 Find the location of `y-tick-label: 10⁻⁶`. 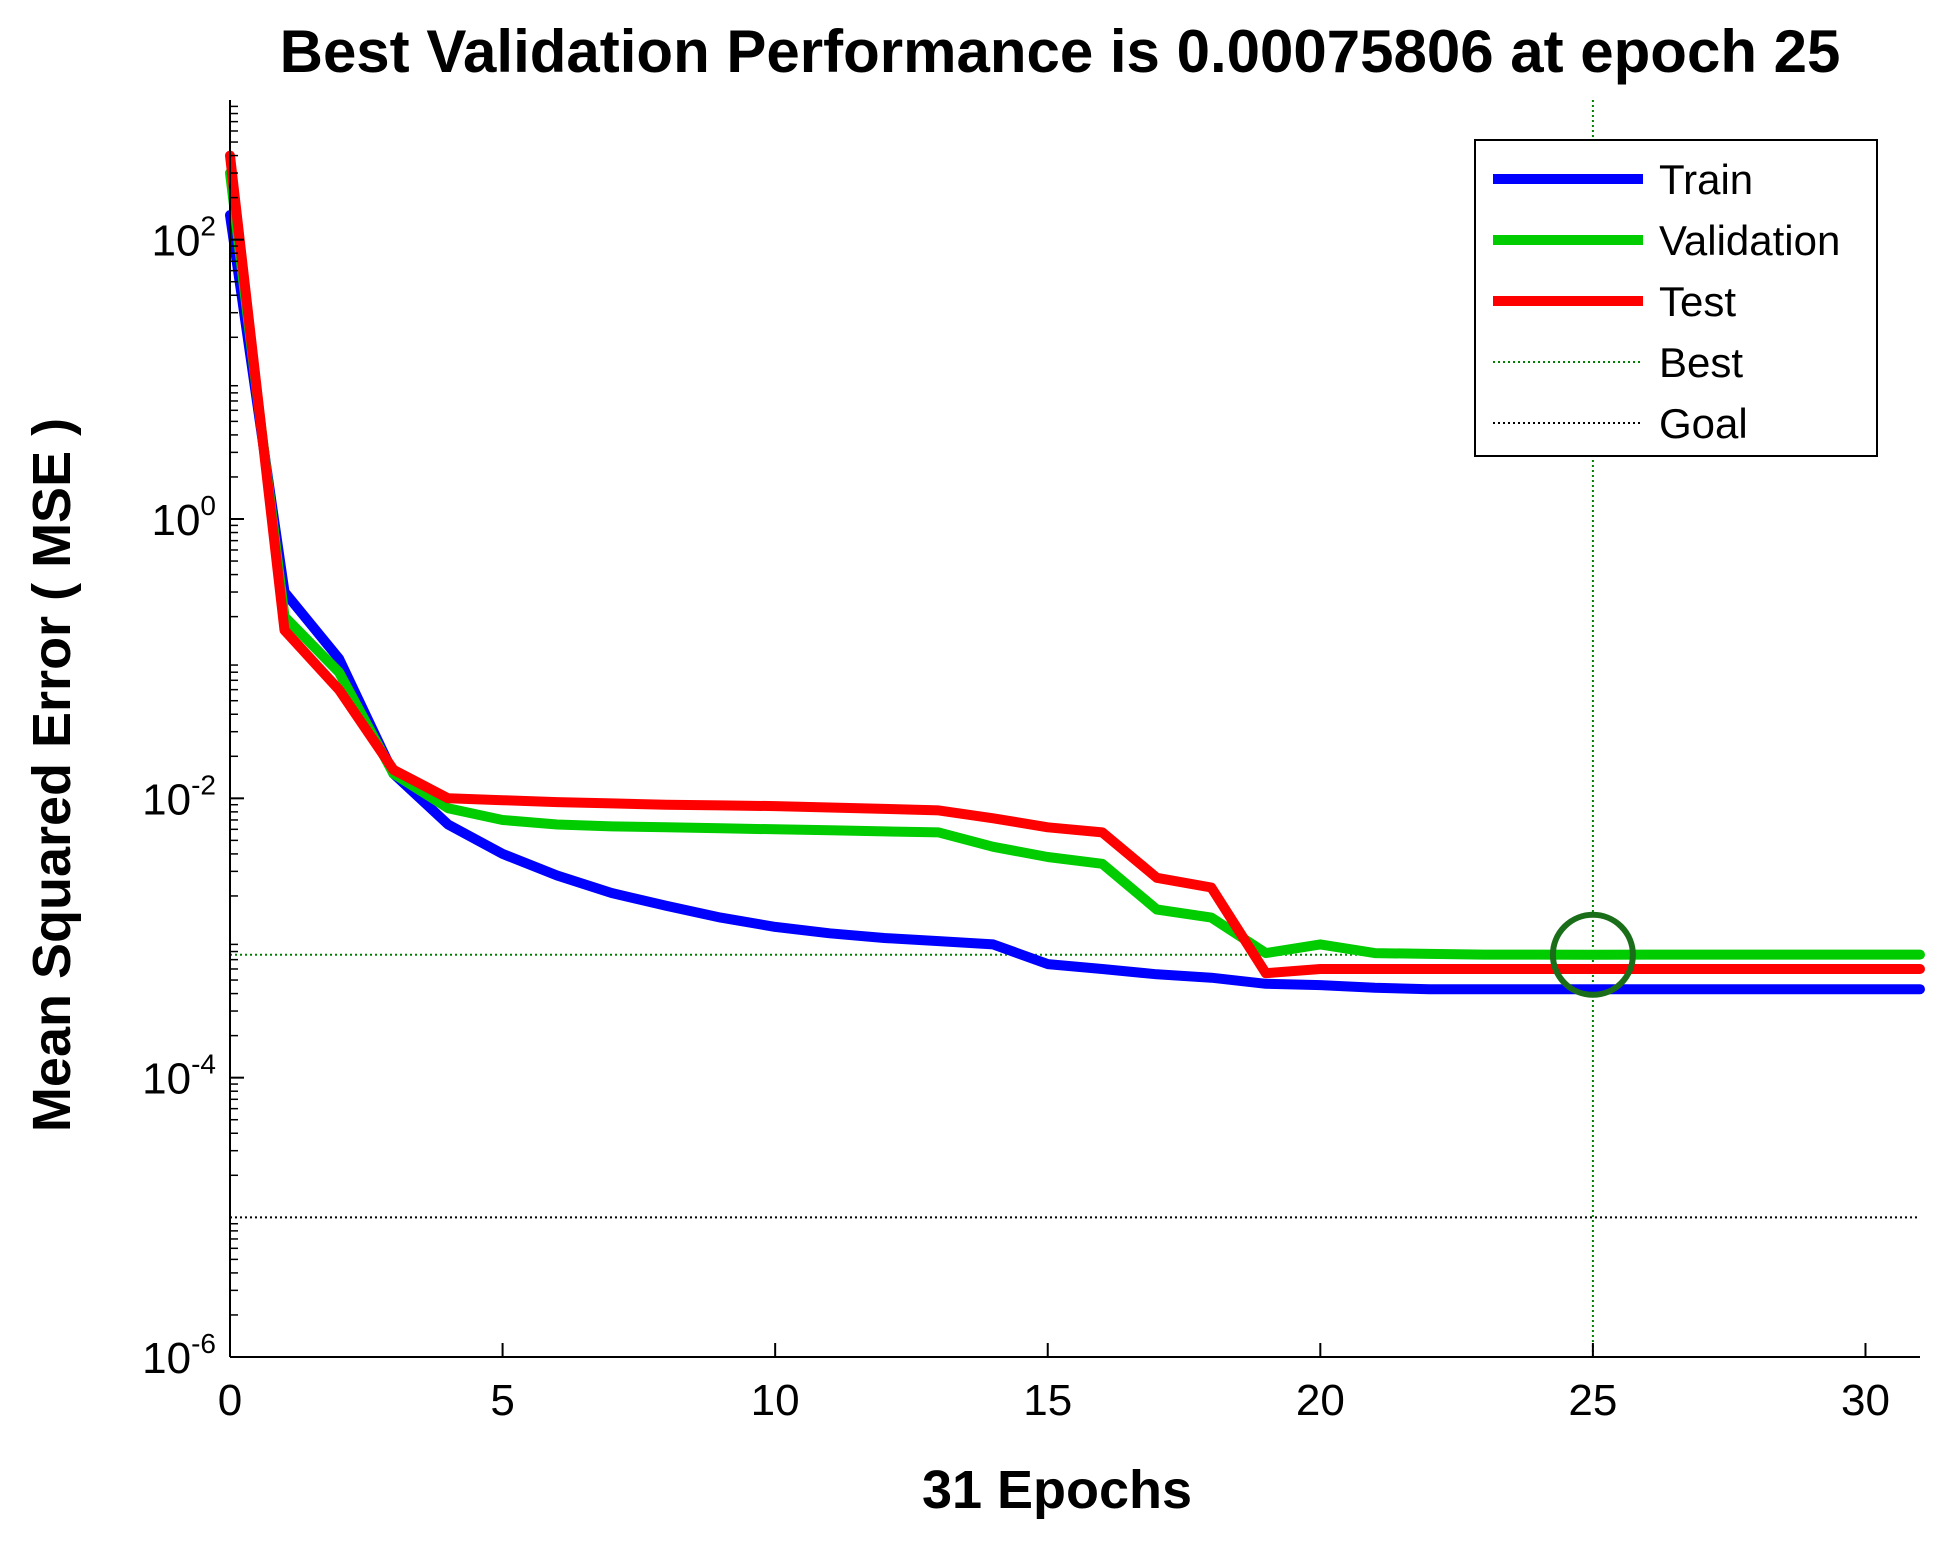

y-tick-label: 10⁻⁶ is located at coordinates (179, 1355).